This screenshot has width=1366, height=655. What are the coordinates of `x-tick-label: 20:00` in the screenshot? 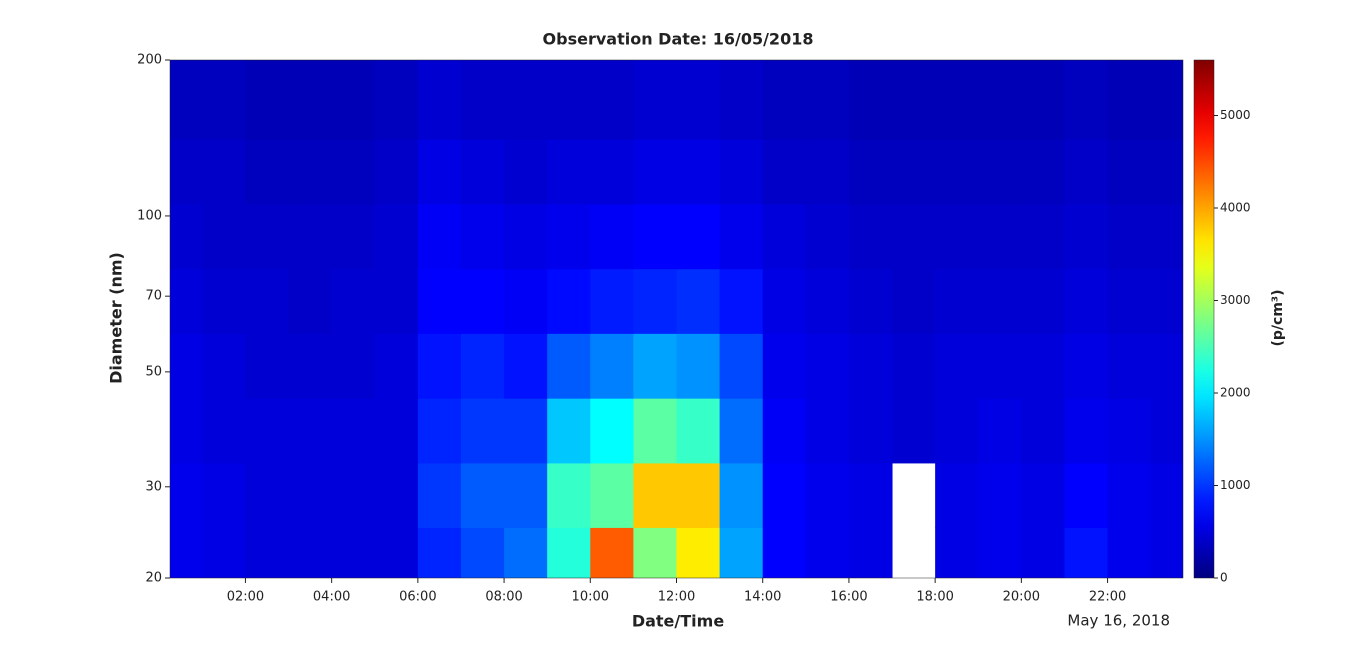 It's located at (1021, 597).